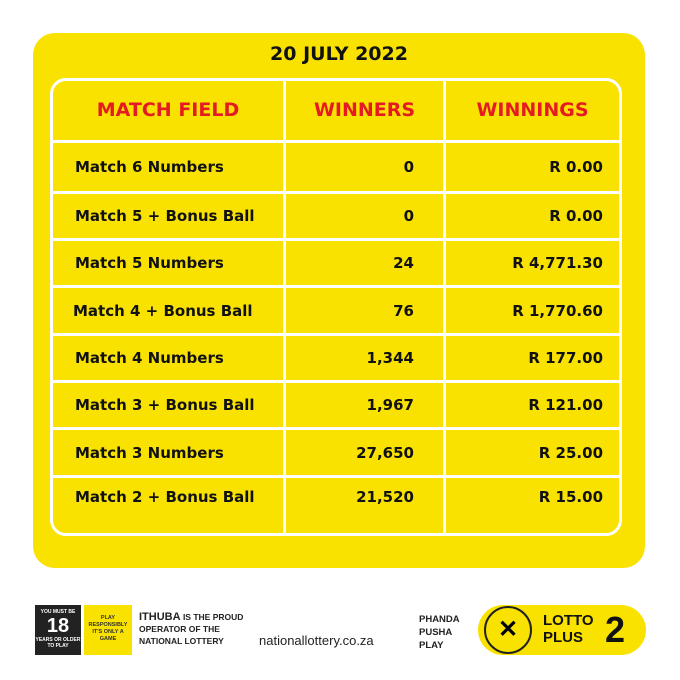 The width and height of the screenshot is (680, 680). I want to click on winners-cell: 1,967, so click(390, 405).